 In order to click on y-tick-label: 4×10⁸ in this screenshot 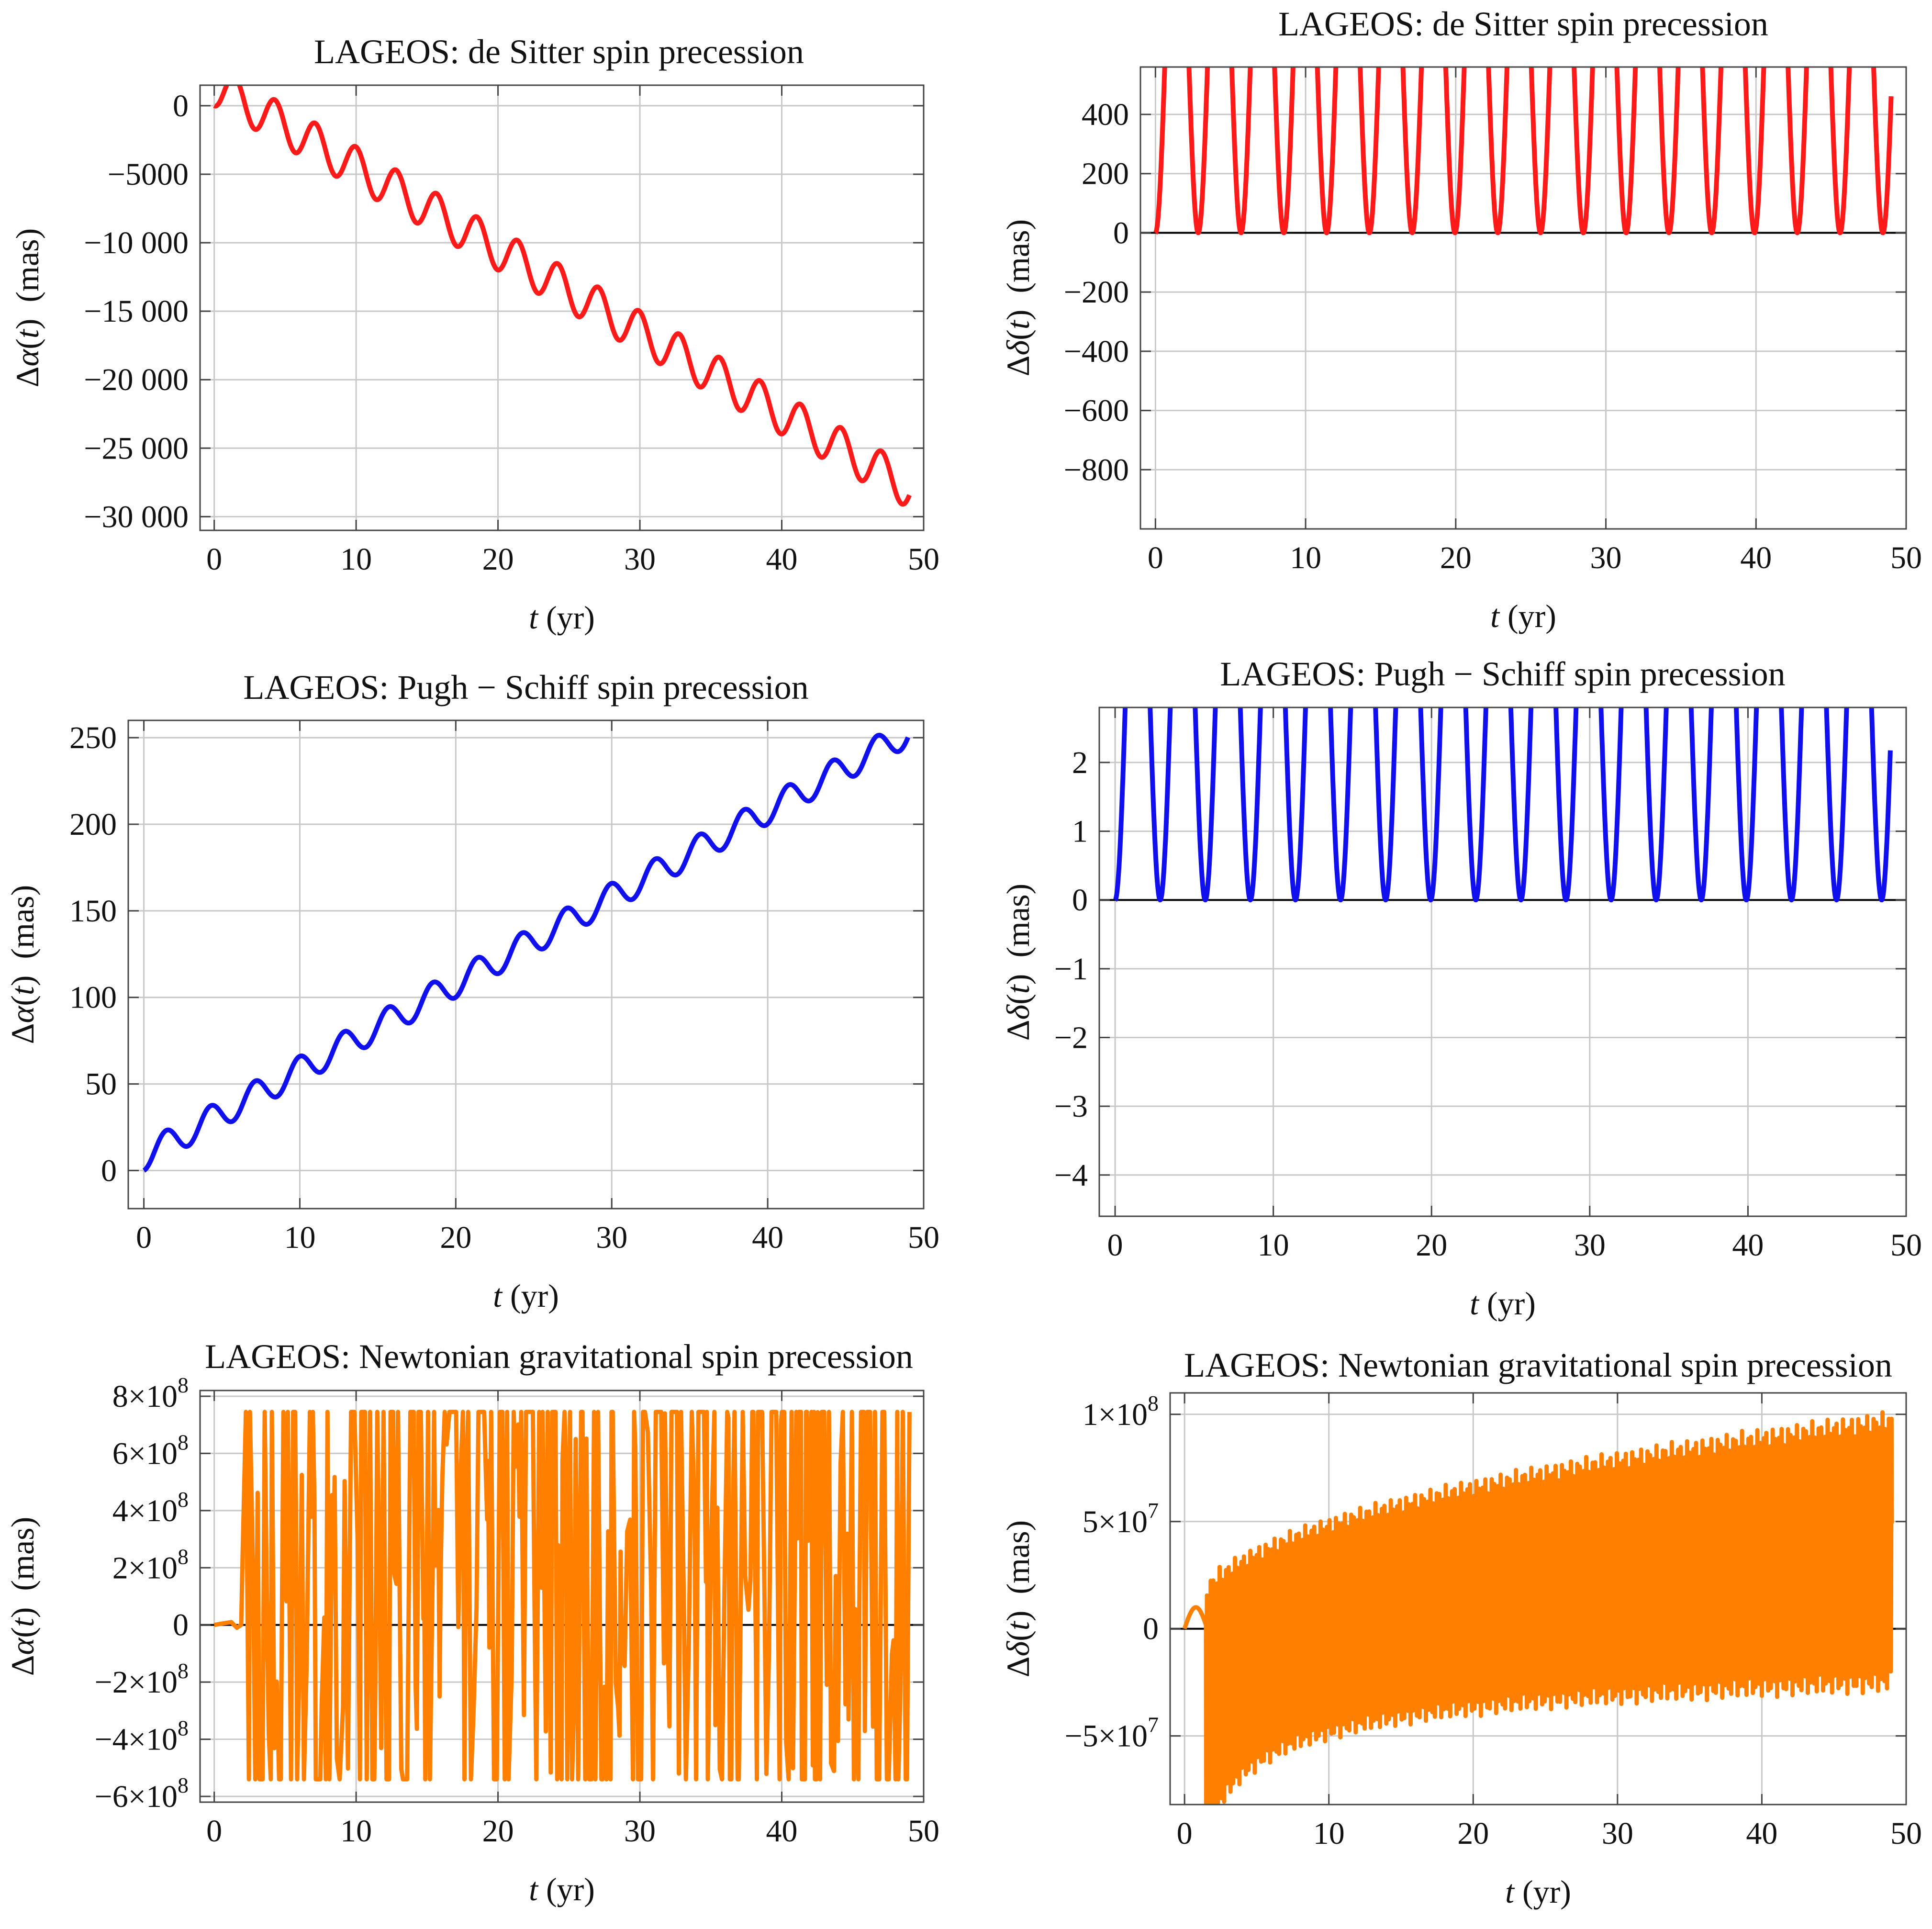, I will do `click(150, 1508)`.